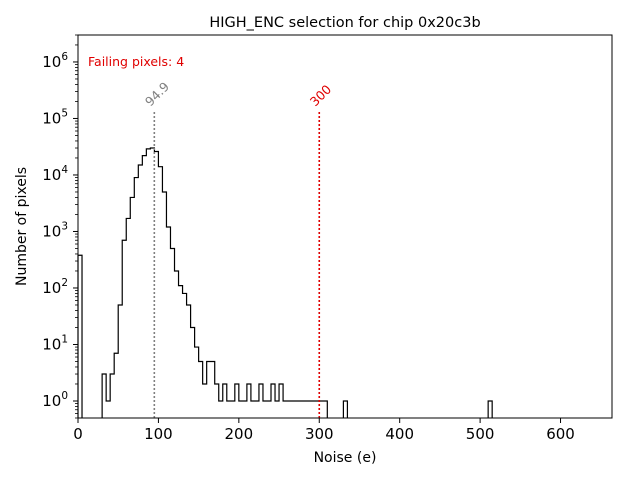  Describe the element at coordinates (55, 230) in the screenshot. I see `y-tick-label: 10³` at that location.